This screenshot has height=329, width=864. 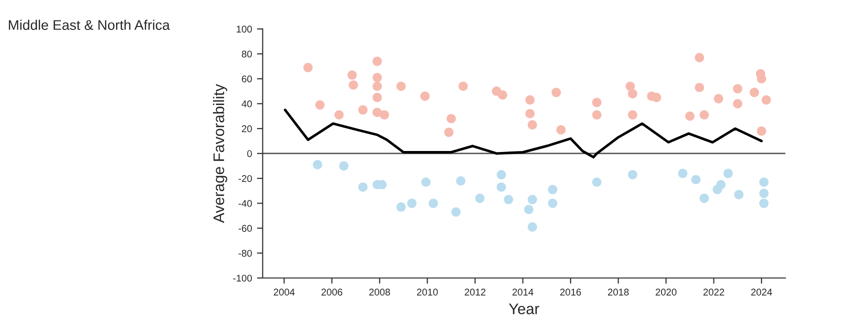 I want to click on x-tick-label: 2010, so click(x=427, y=292).